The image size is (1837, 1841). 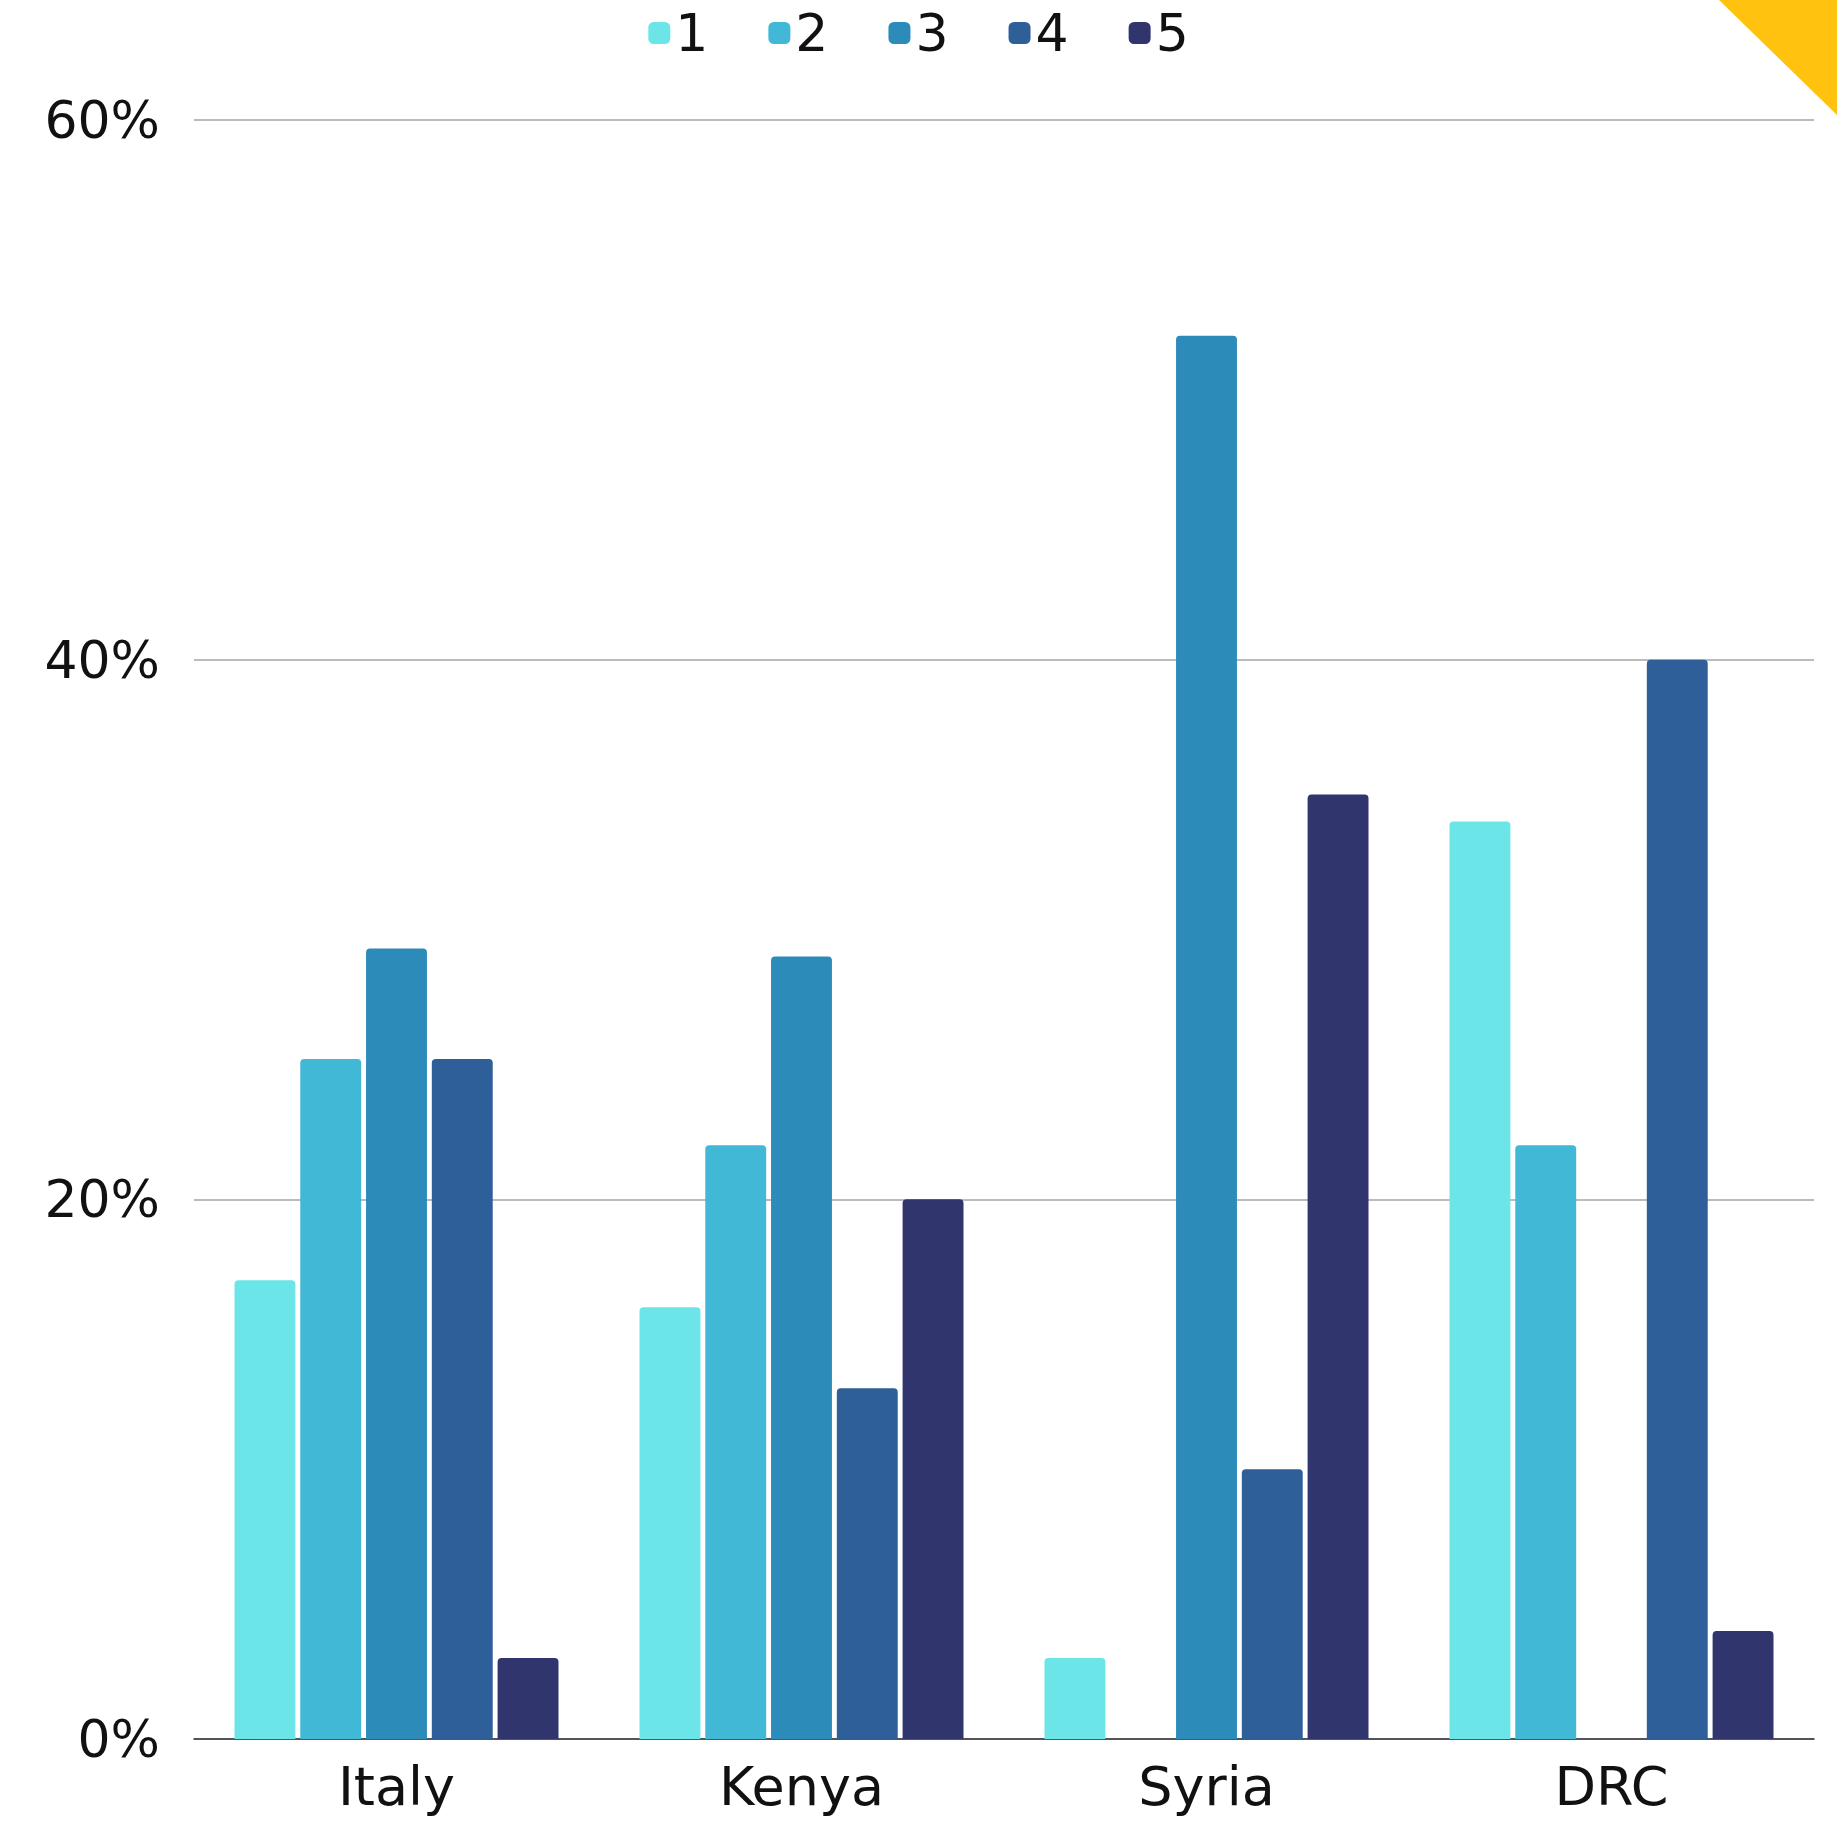 I want to click on legend-label: 5, so click(x=1172, y=33).